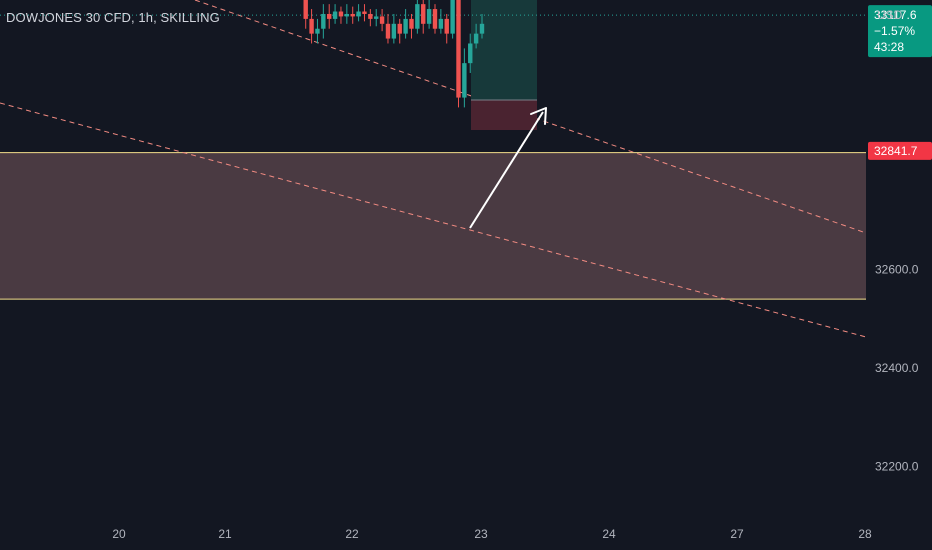 Image resolution: width=932 pixels, height=550 pixels. Describe the element at coordinates (894, 31) in the screenshot. I see `price-change-label: −1.57%` at that location.